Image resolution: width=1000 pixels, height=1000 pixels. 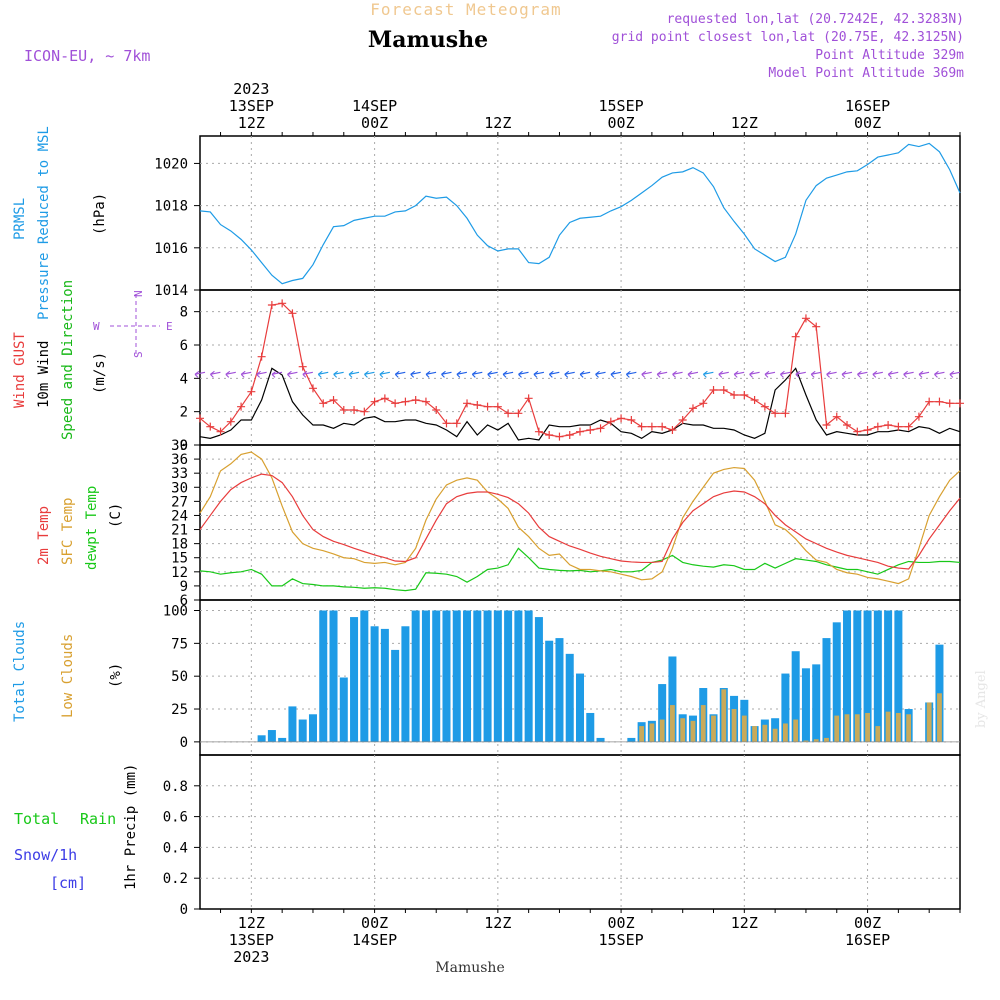 What do you see at coordinates (179, 677) in the screenshot?
I see `y-tick-label: 50` at bounding box center [179, 677].